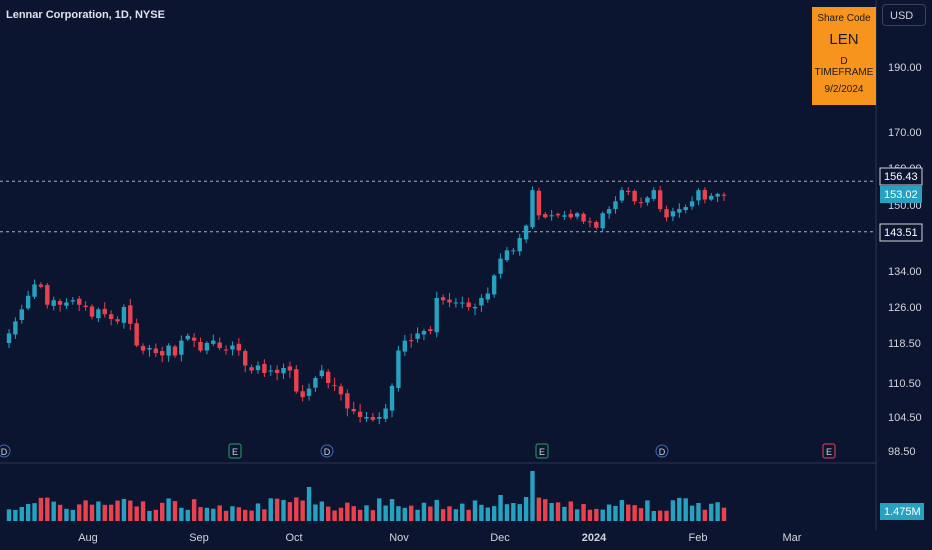 The height and width of the screenshot is (550, 932). What do you see at coordinates (901, 195) in the screenshot?
I see `current-price-label: 153.02` at bounding box center [901, 195].